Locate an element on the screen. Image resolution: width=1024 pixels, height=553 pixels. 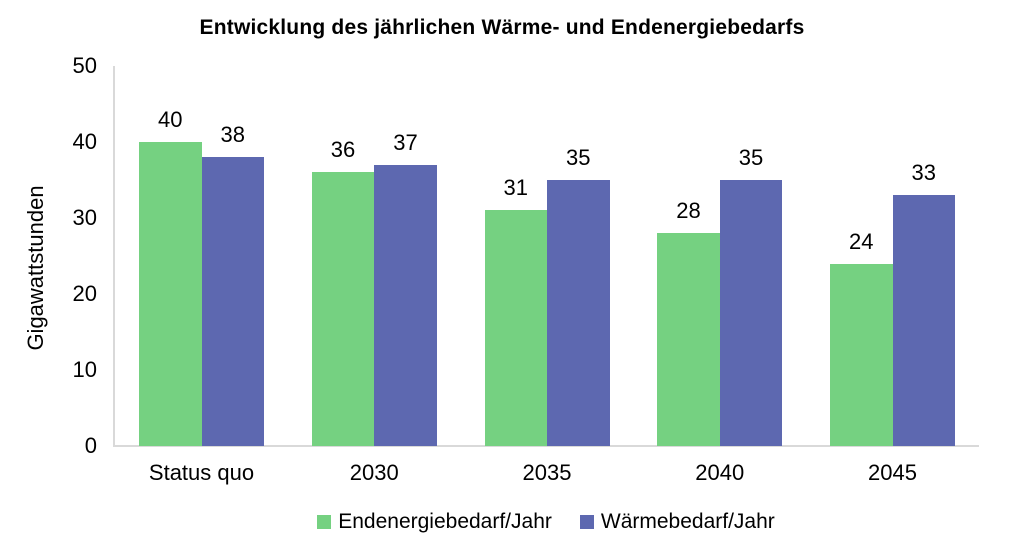
bar-endenergie-2045 is located at coordinates (861, 354).